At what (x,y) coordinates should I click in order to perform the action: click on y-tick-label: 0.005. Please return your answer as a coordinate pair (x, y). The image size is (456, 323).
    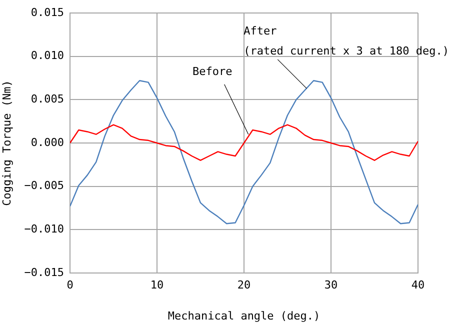
    Looking at the image, I should click on (47, 99).